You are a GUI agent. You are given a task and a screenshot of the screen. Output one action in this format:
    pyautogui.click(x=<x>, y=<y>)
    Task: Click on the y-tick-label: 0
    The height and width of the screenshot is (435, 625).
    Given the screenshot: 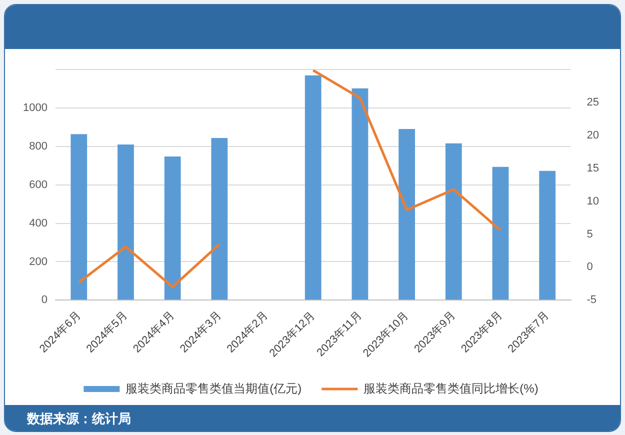 What is the action you would take?
    pyautogui.click(x=44, y=300)
    